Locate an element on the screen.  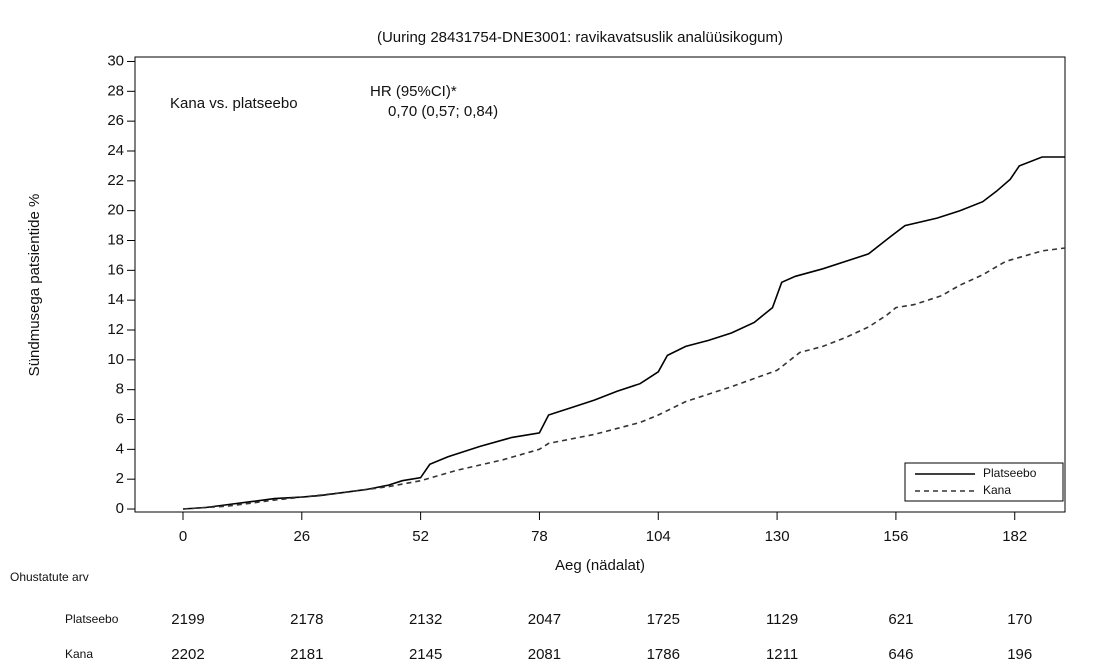
risk-count: 2202 is located at coordinates (187, 654).